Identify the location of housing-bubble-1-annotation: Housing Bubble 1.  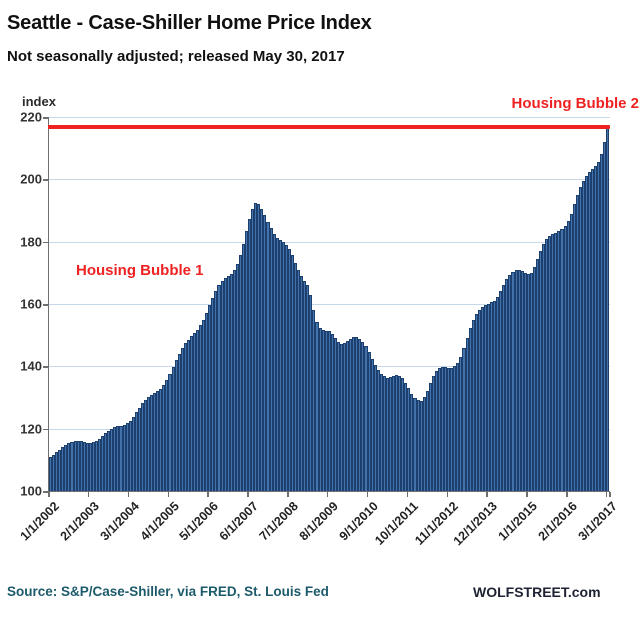
(144, 271).